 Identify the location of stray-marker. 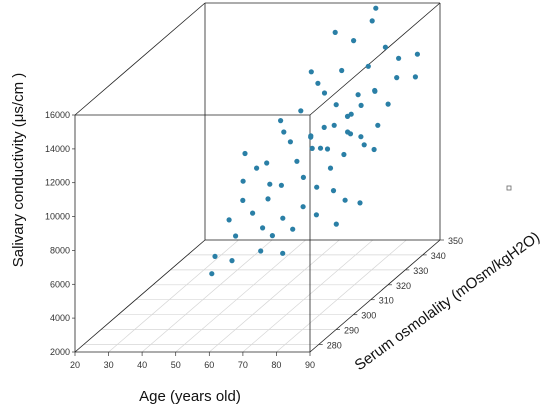
(509, 188).